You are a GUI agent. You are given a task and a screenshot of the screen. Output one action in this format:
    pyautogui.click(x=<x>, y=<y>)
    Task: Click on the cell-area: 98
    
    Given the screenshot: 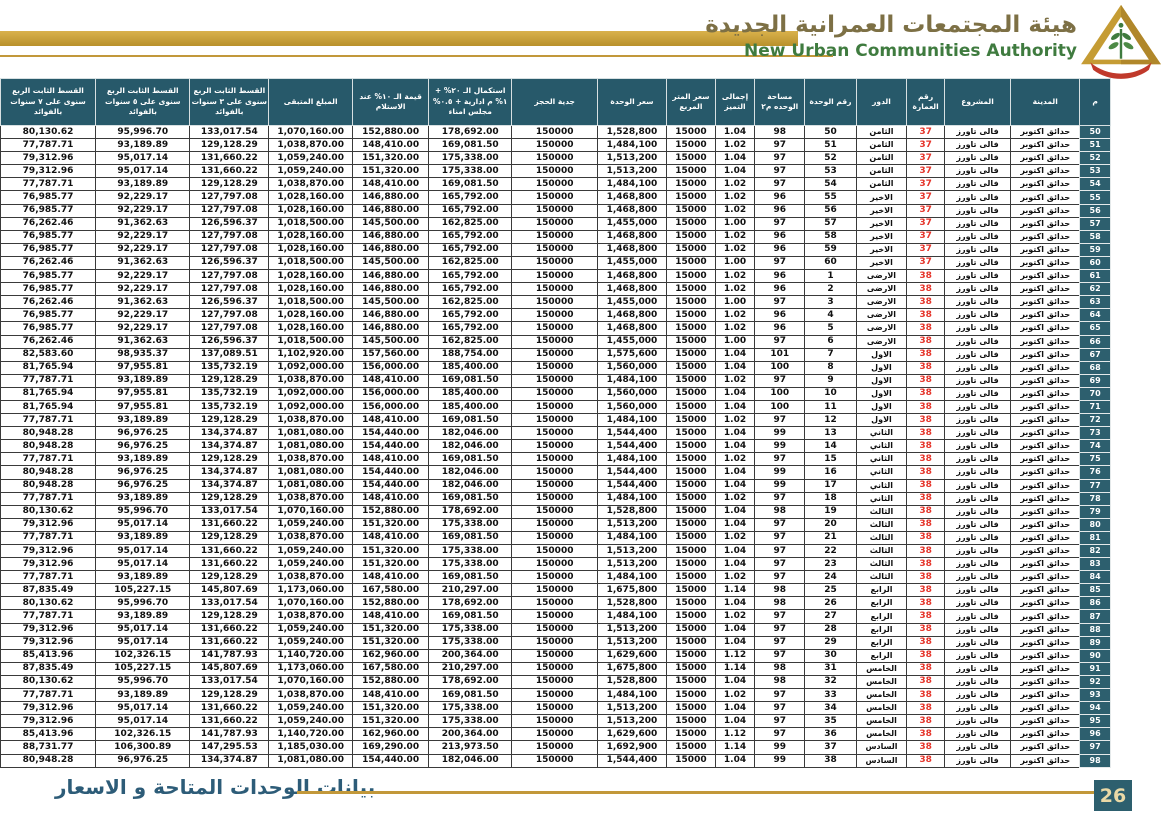 What is the action you would take?
    pyautogui.click(x=780, y=682)
    